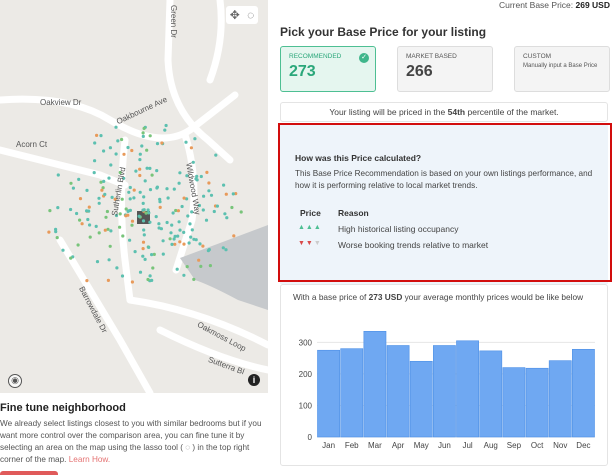 This screenshot has height=475, width=616. What do you see at coordinates (251, 15) in the screenshot?
I see `lasso-icon: ◌` at bounding box center [251, 15].